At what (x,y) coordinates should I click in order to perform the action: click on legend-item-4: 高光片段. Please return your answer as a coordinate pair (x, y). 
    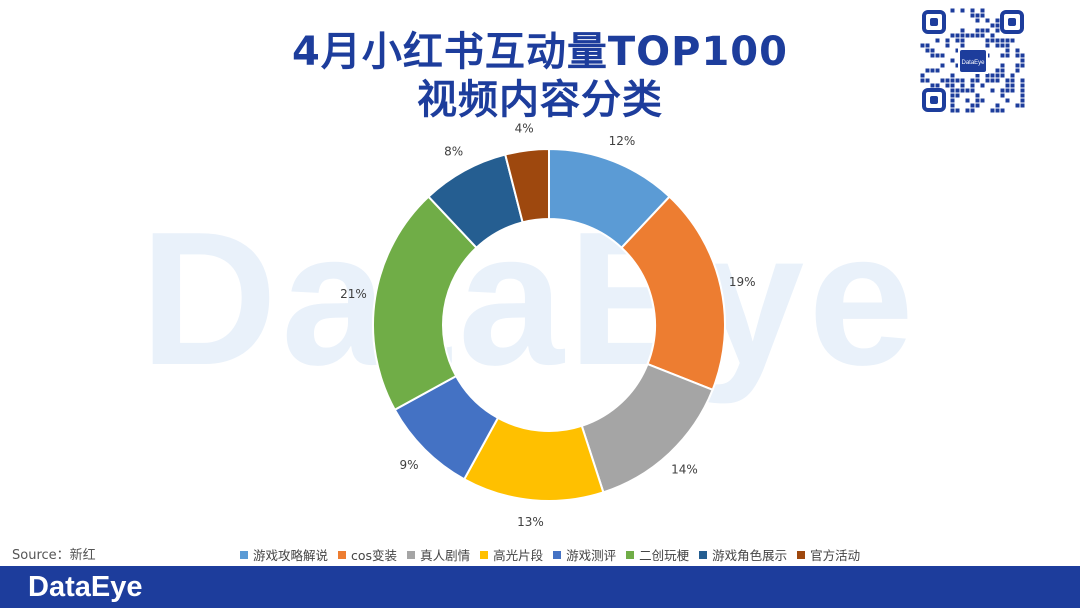
    Looking at the image, I should click on (511, 554).